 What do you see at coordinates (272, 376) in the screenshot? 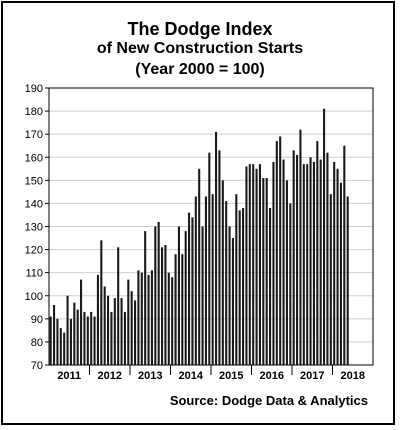
I see `x-tick-label: 2016` at bounding box center [272, 376].